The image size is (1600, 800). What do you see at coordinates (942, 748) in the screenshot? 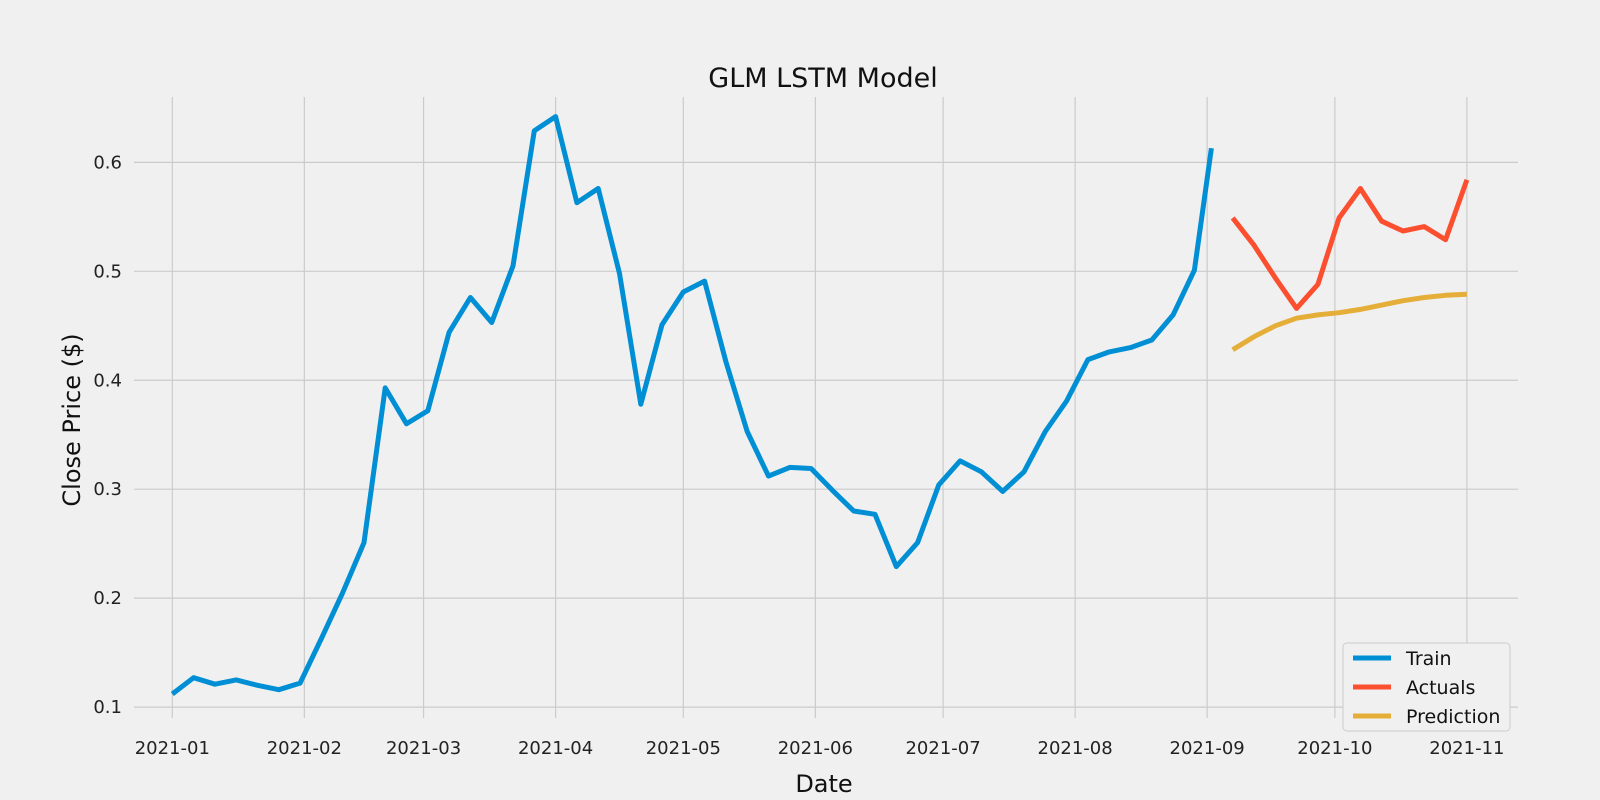
I see `x-tick-label: 2021-07` at bounding box center [942, 748].